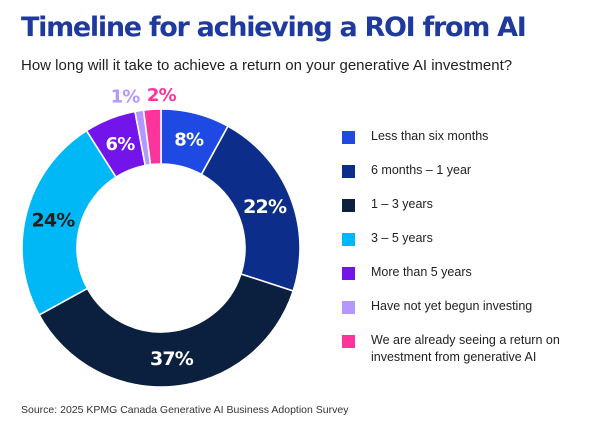  What do you see at coordinates (402, 204) in the screenshot?
I see `legend-label: 1 – 3 years` at bounding box center [402, 204].